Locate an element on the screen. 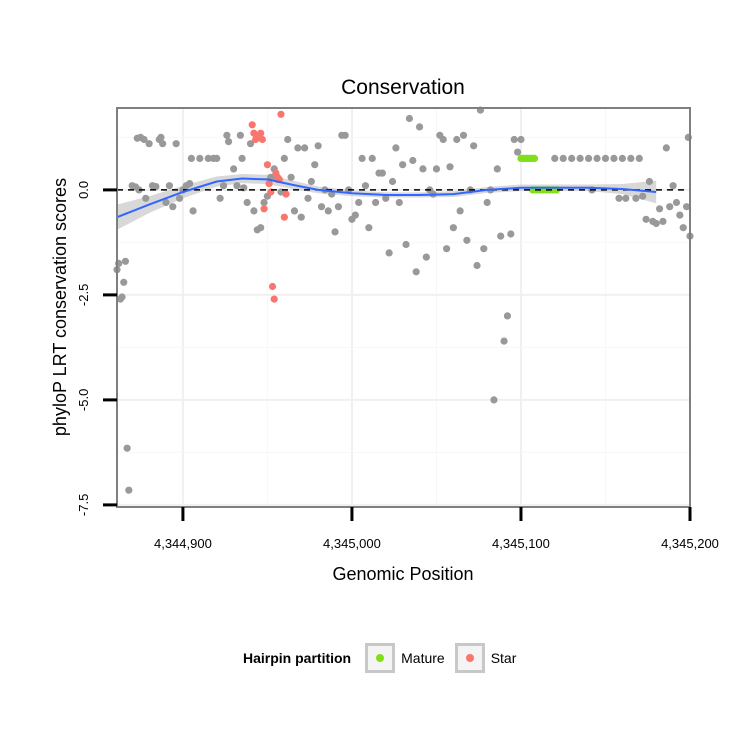 This screenshot has height=750, width=750. series-star is located at coordinates (269, 206).